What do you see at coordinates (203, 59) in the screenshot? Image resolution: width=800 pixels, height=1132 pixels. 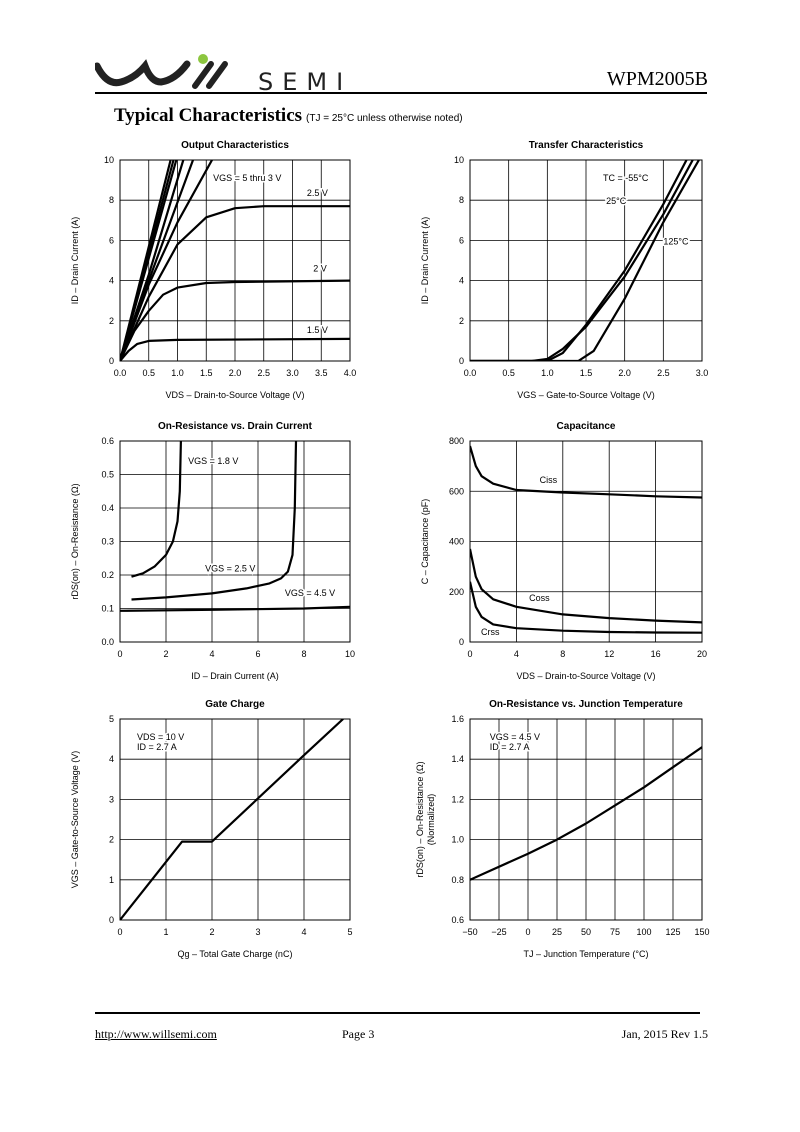 I see `logo-dot-icon` at bounding box center [203, 59].